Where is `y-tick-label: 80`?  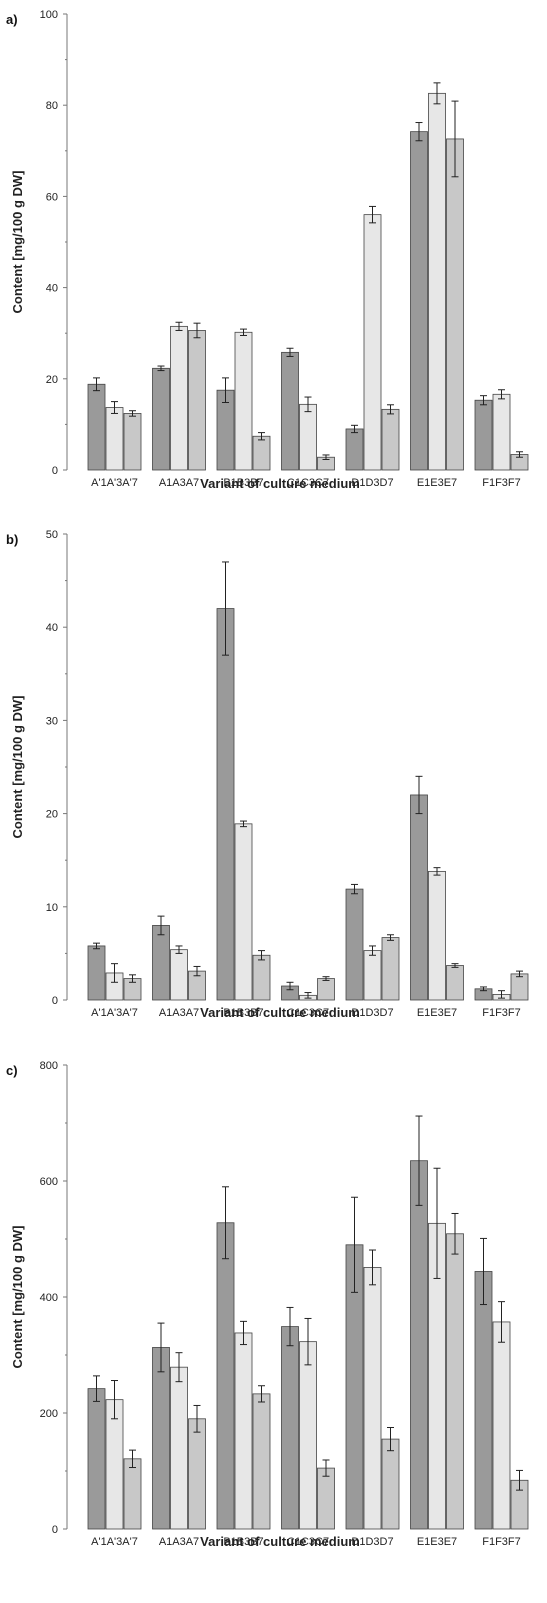 y-tick-label: 80 is located at coordinates (52, 106).